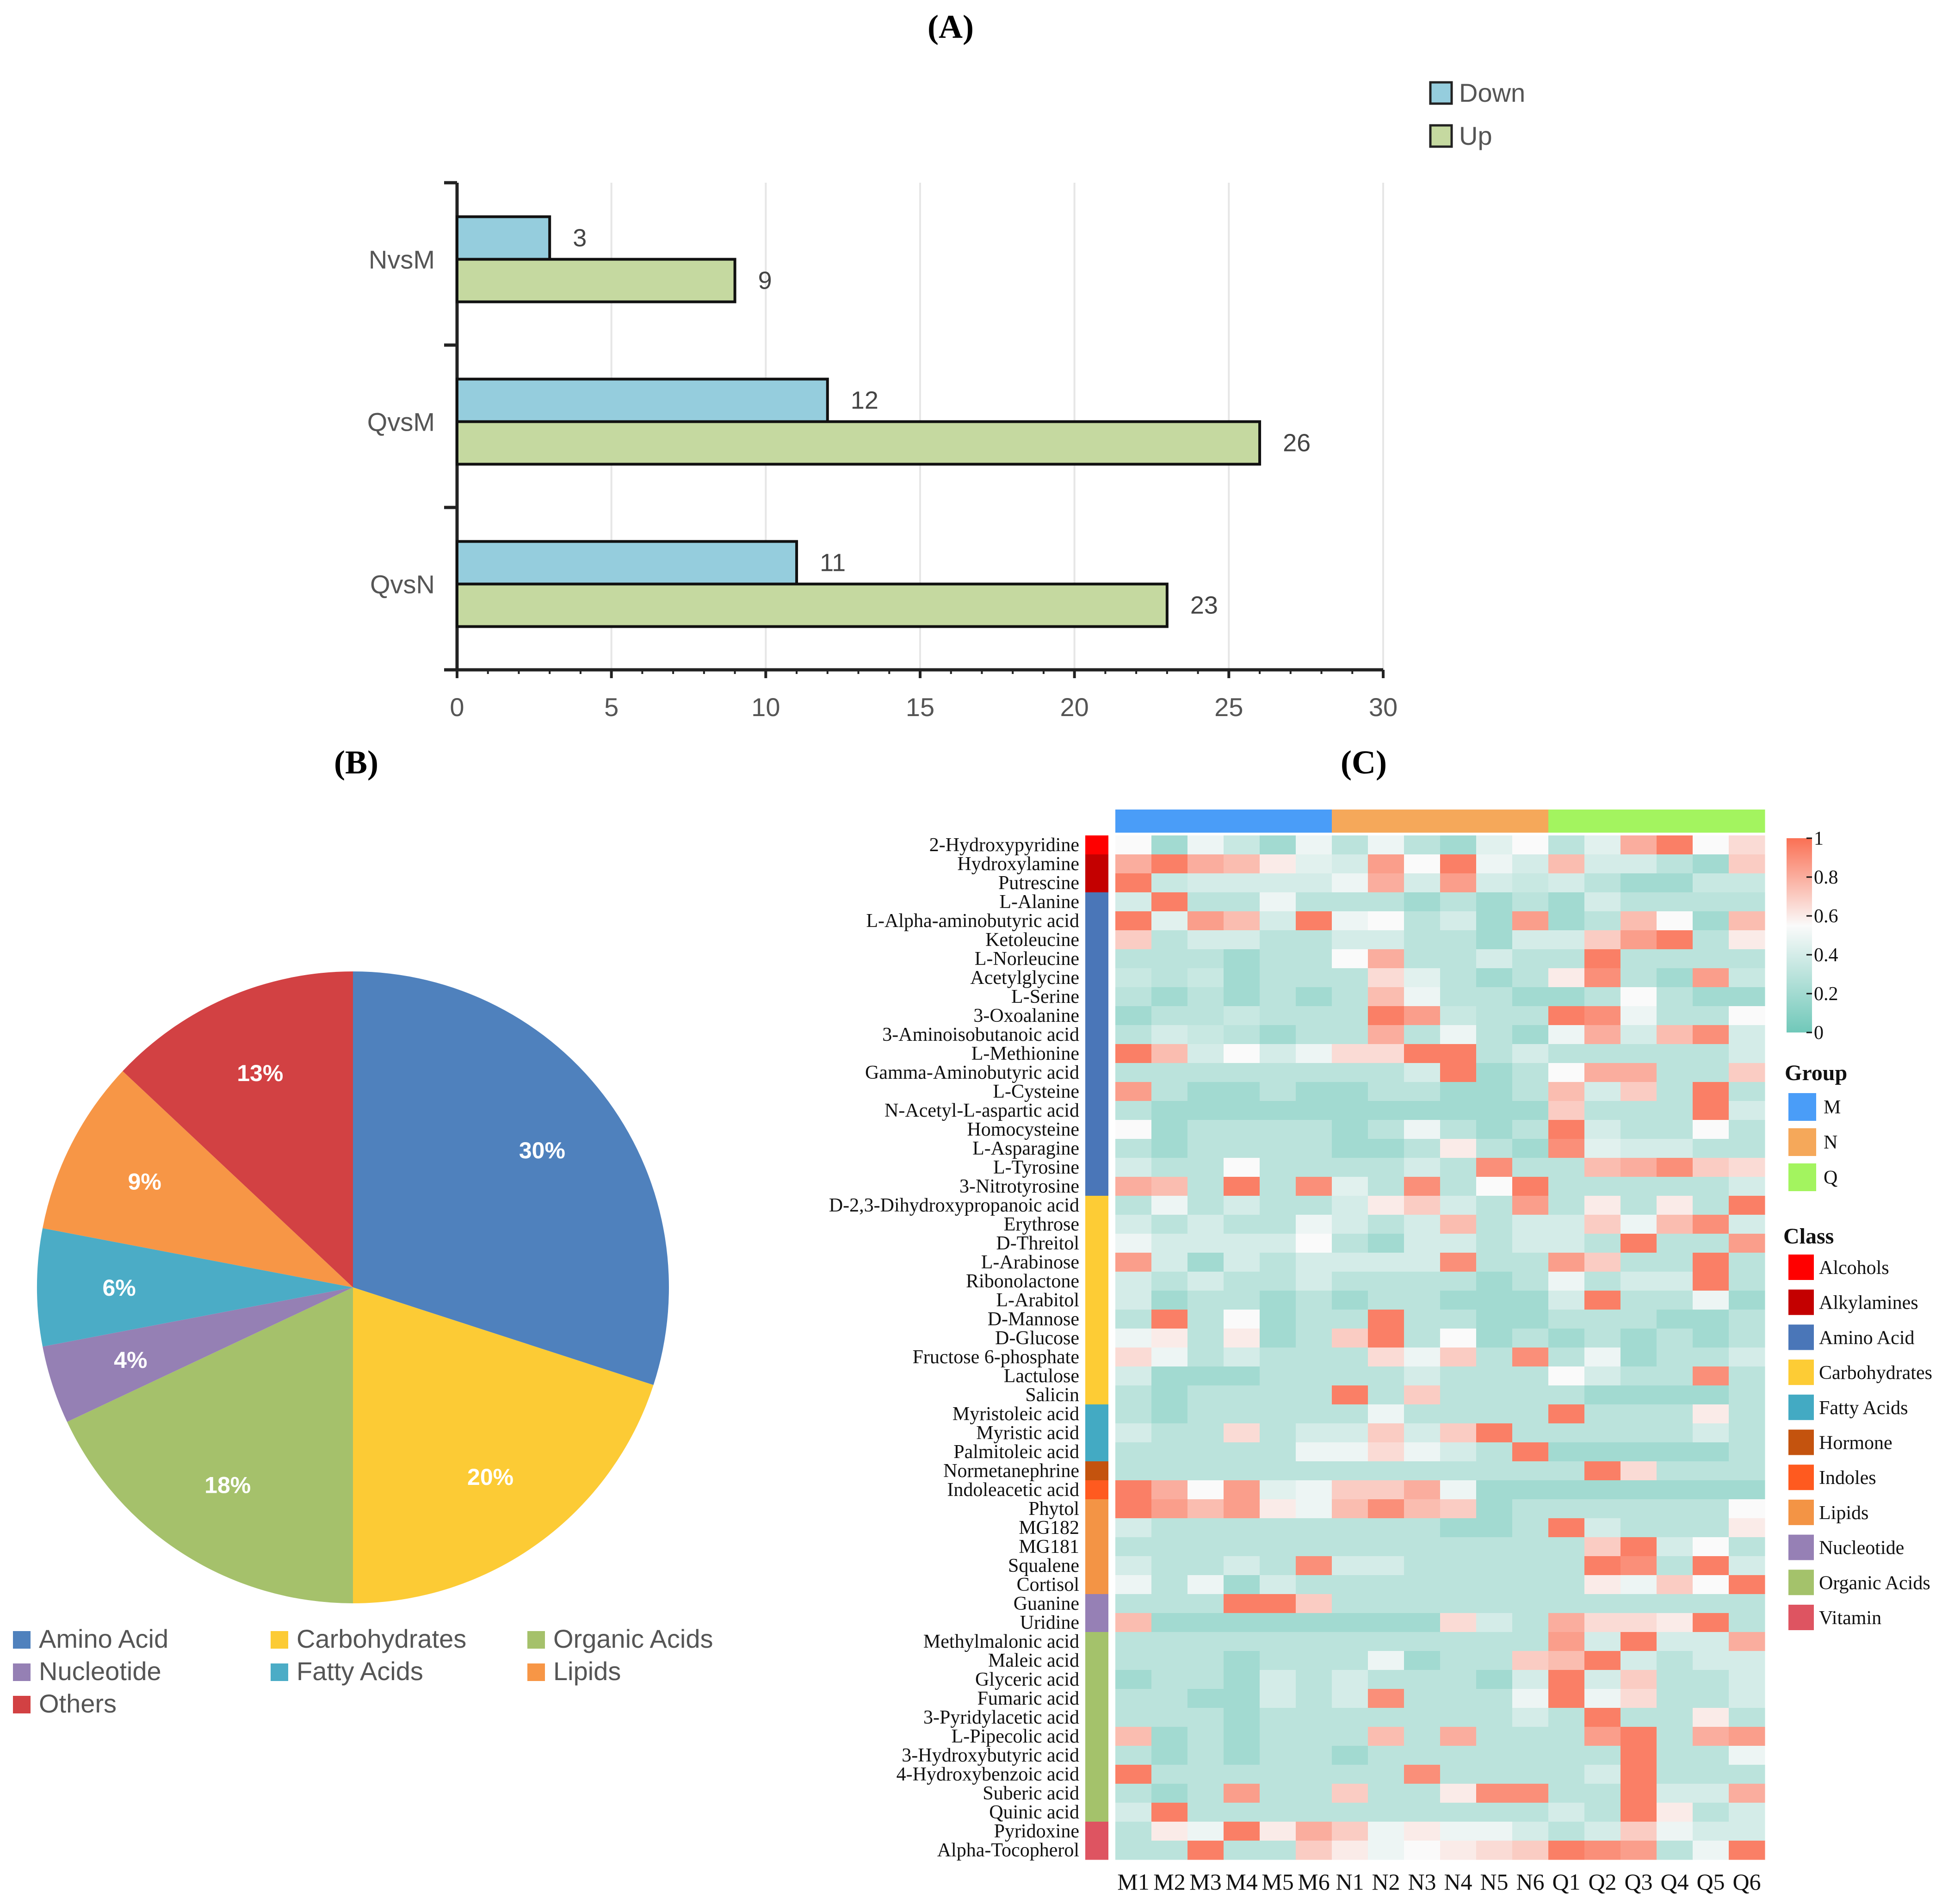 The image size is (1942, 1904). What do you see at coordinates (1028, 1698) in the screenshot?
I see `heatmap-row-label: Fumaric acid` at bounding box center [1028, 1698].